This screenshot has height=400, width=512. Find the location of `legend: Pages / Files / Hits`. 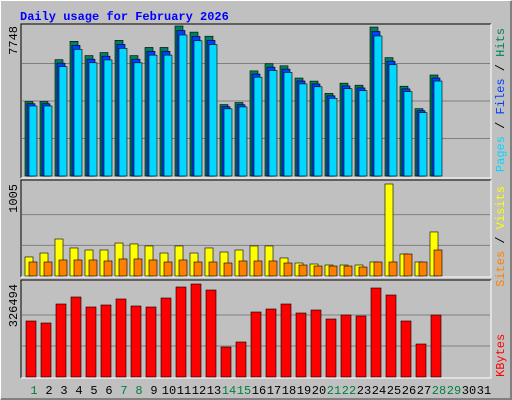

legend: Pages / Files / Hits is located at coordinates (501, 100).